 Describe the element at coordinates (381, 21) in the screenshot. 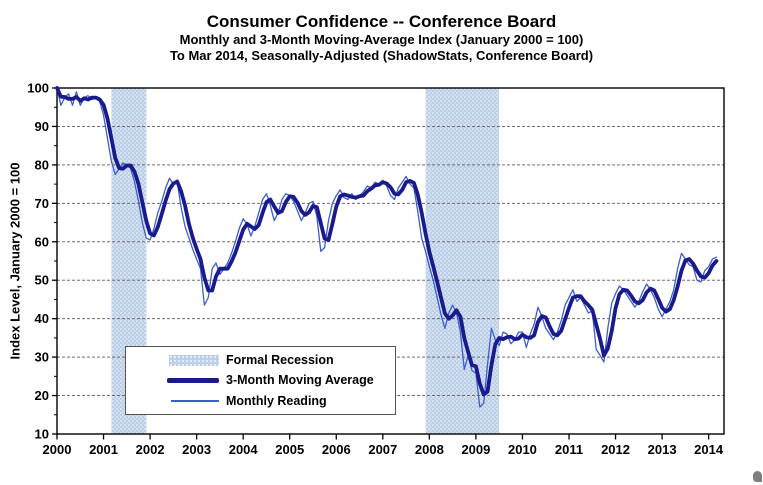

I see `chart-title: Consumer Confidence -- Conference Board` at that location.